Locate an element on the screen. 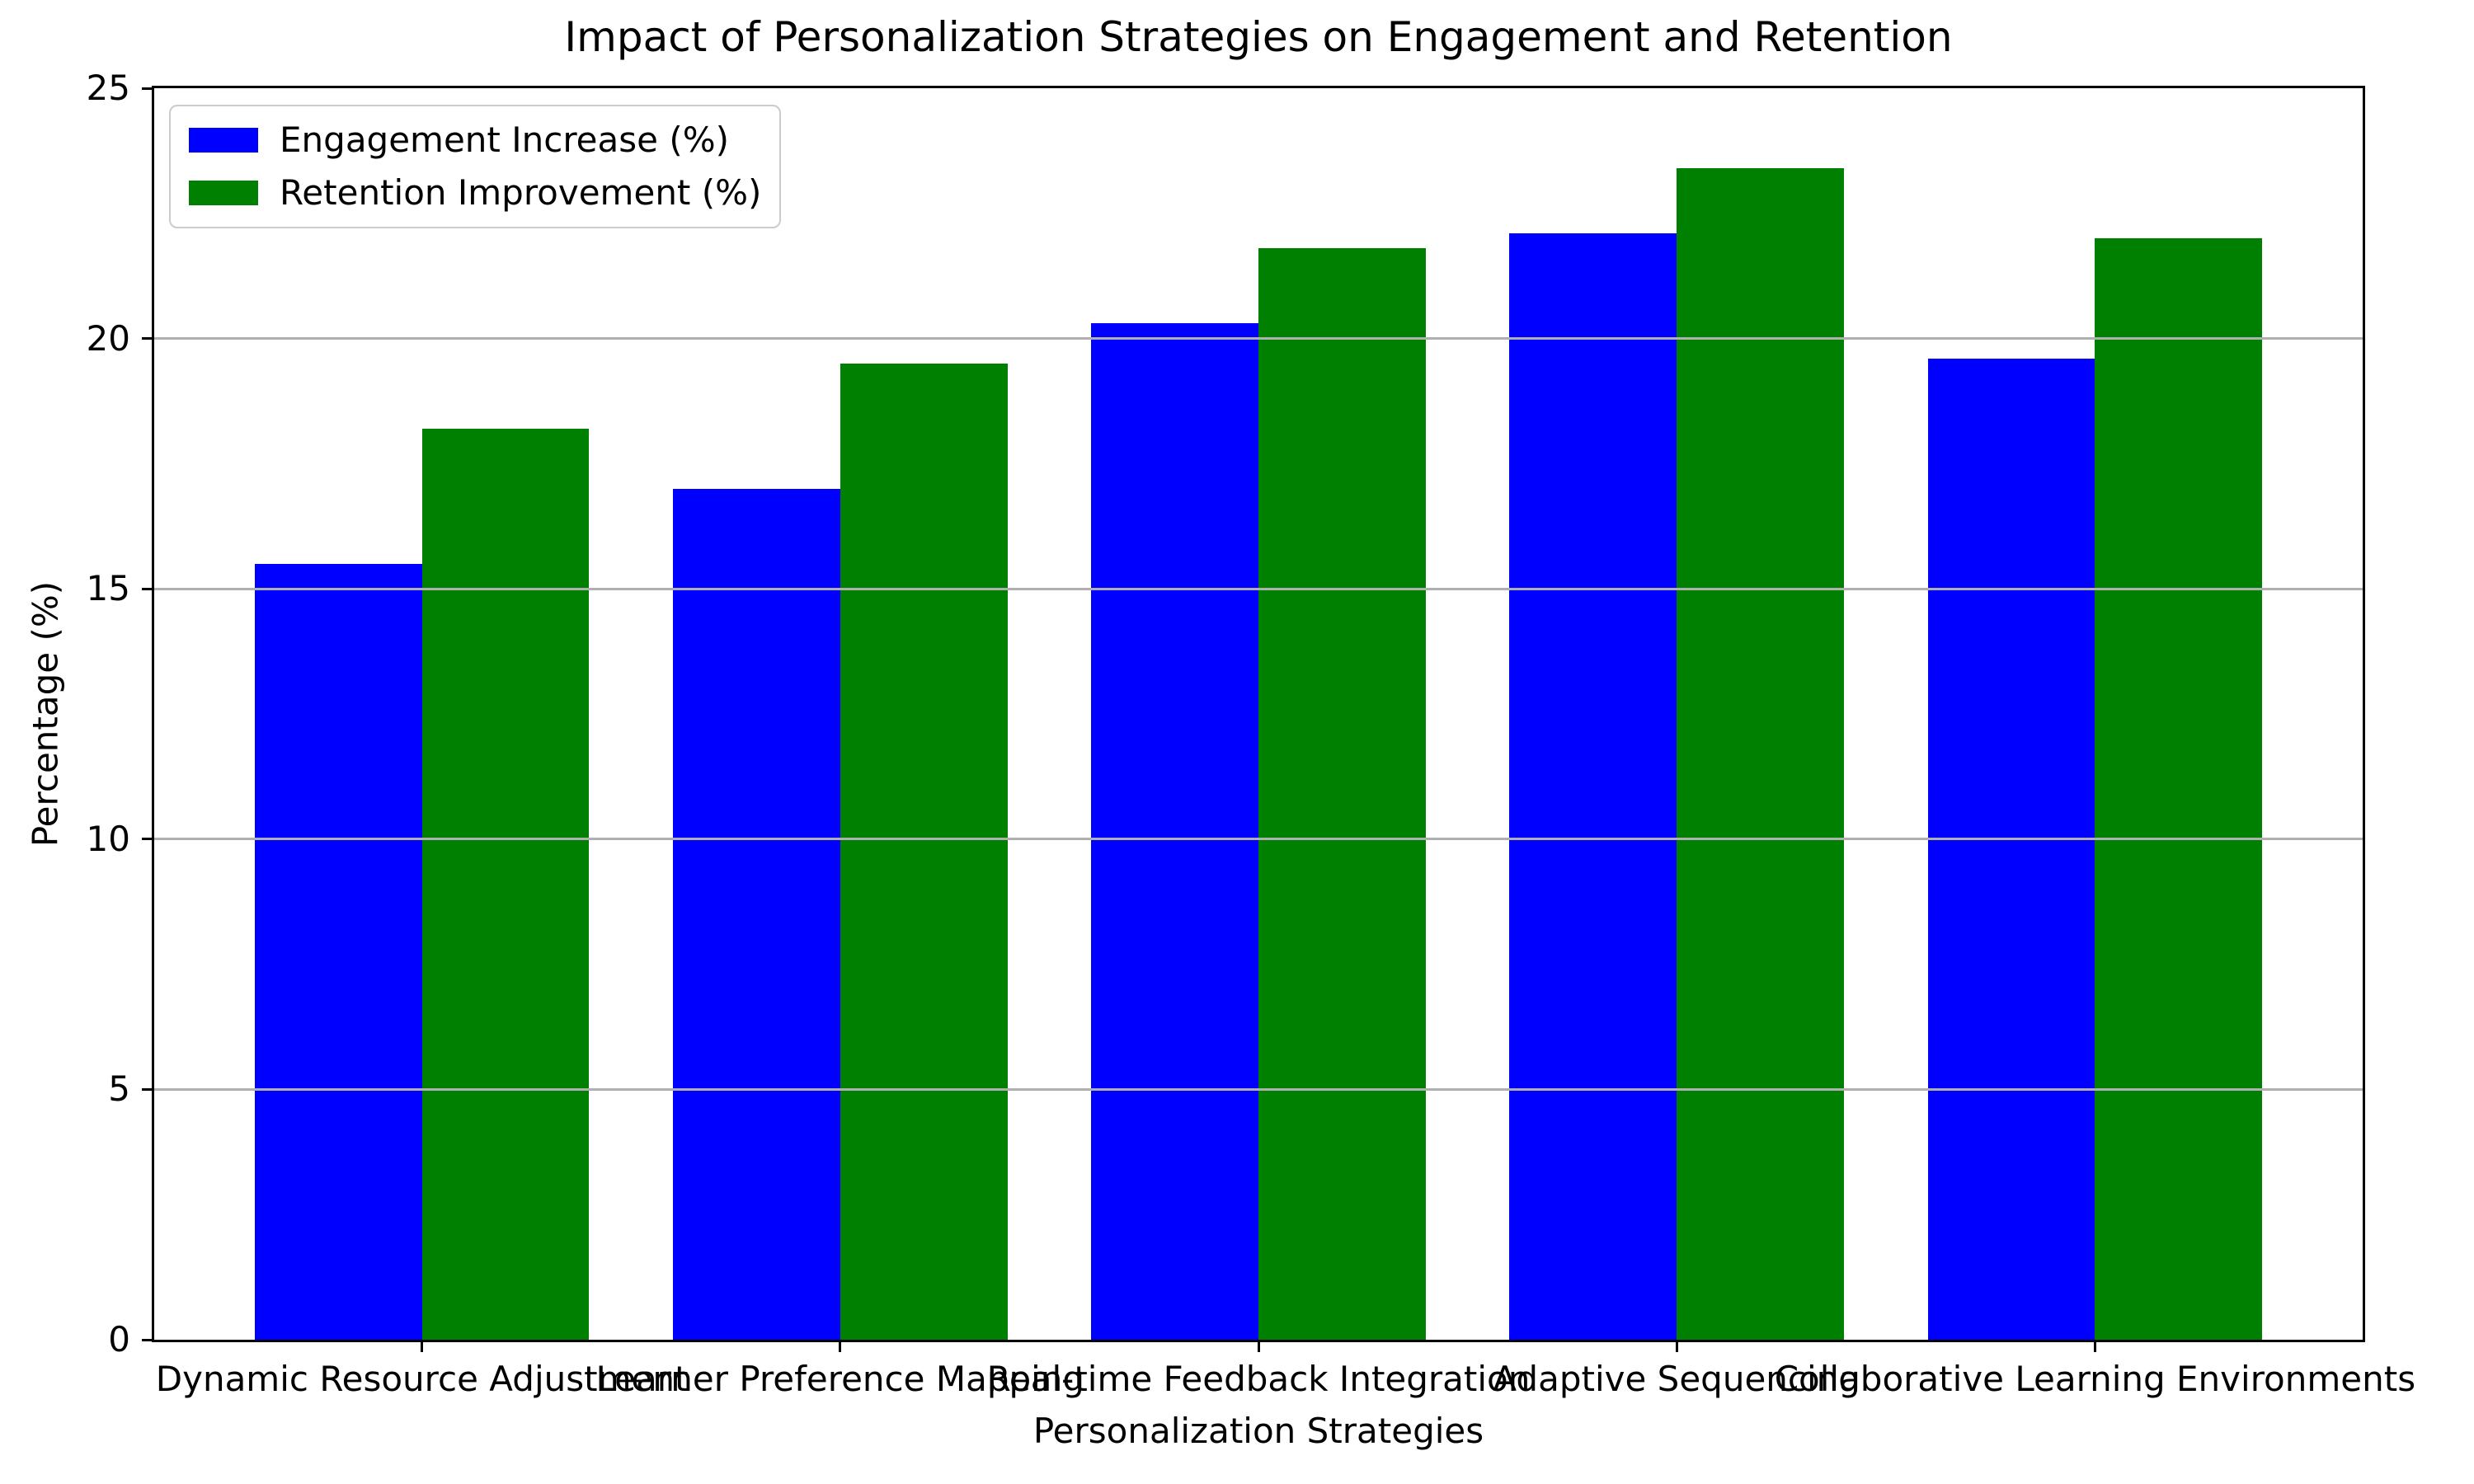 This screenshot has width=2474, height=1484. x-tick-label-0: Dynamic Resource Adjustment is located at coordinates (422, 1379).